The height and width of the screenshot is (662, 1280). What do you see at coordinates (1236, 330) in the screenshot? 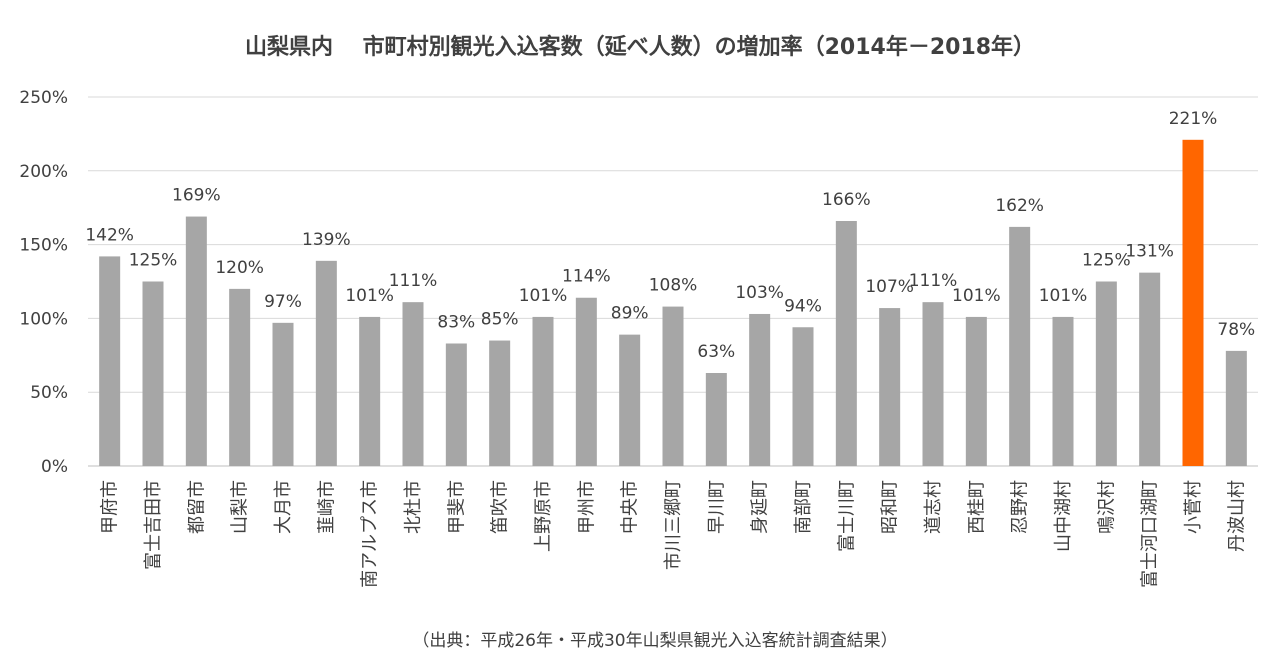
I see `data-label: 78%` at bounding box center [1236, 330].